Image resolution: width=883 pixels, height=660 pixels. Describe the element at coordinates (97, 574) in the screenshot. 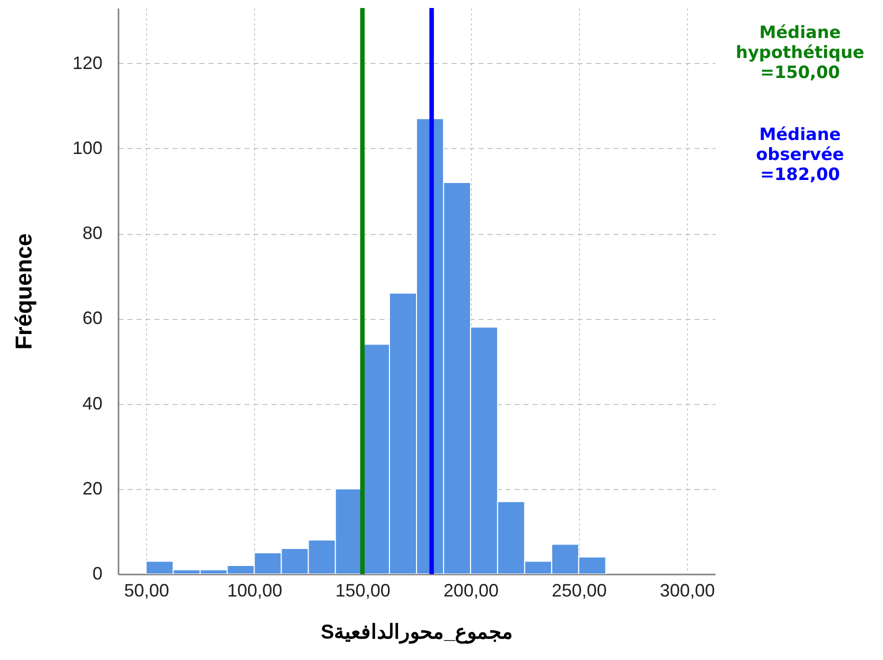

I see `y-tick-label: 0` at that location.